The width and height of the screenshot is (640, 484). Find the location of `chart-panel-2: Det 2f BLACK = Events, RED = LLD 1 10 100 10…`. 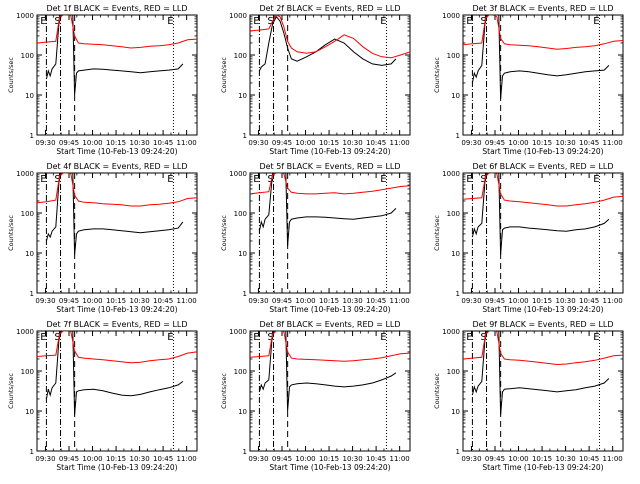

chart-panel-2: Det 2f BLACK = Events, RED = LLD 1 10 100 10… is located at coordinates (315, 80).